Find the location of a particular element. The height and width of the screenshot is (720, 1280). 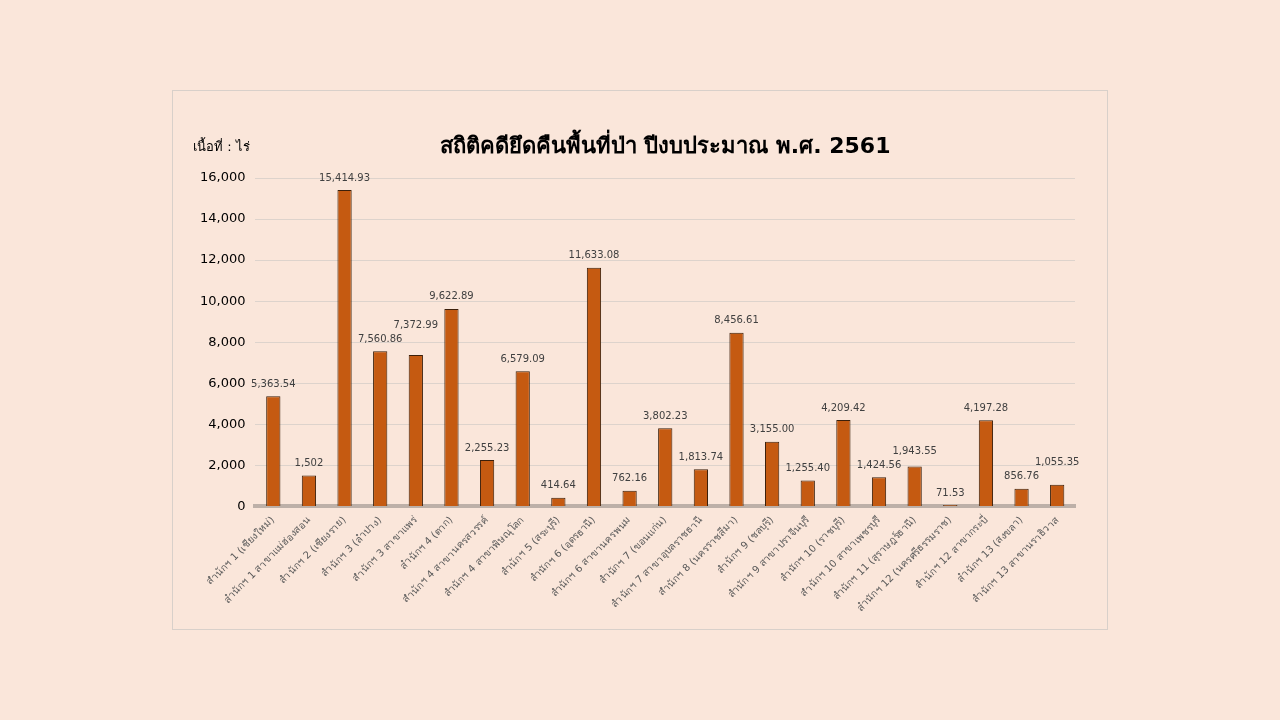

y-tick-label: 2,000 is located at coordinates (227, 464).